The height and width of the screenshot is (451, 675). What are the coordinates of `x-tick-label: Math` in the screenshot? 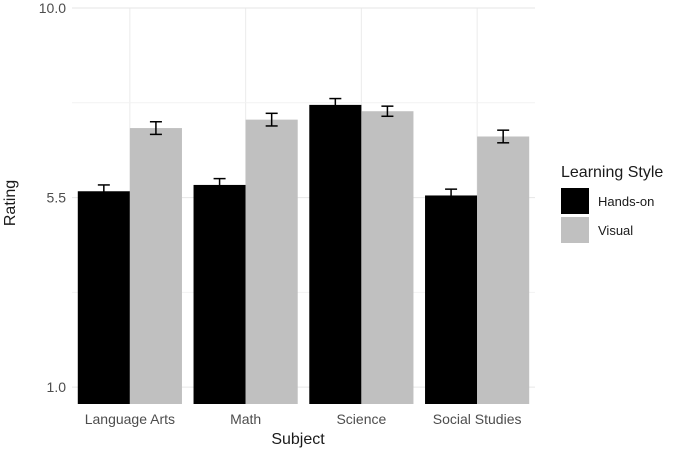 It's located at (245, 419).